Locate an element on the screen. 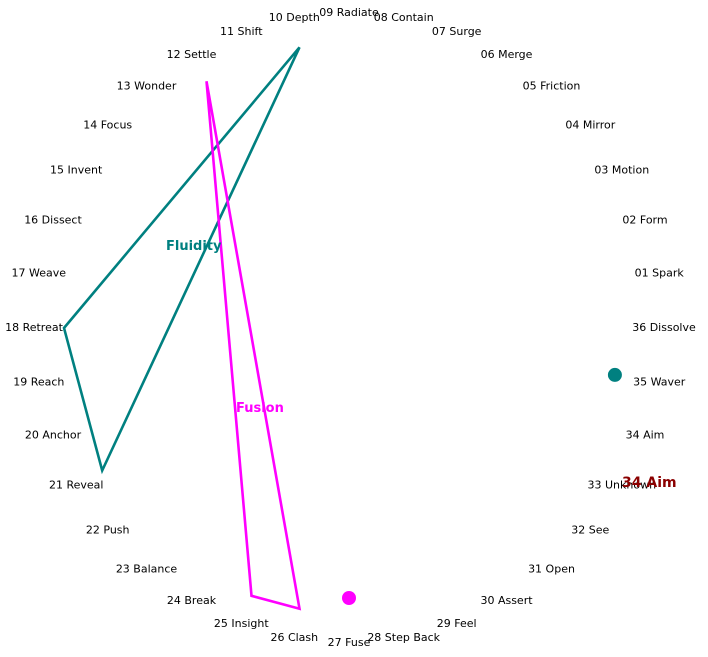 The height and width of the screenshot is (657, 708). node-label-29-feel: 29 Feel is located at coordinates (457, 623).